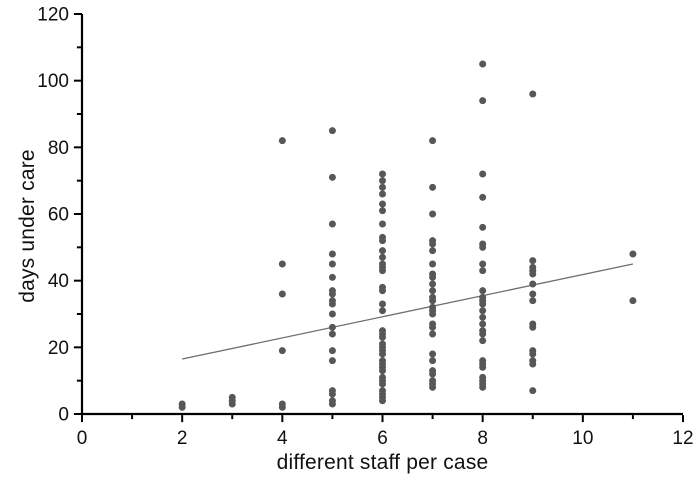 This screenshot has height=483, width=700. What do you see at coordinates (482, 438) in the screenshot?
I see `x-tick-label: 8` at bounding box center [482, 438].